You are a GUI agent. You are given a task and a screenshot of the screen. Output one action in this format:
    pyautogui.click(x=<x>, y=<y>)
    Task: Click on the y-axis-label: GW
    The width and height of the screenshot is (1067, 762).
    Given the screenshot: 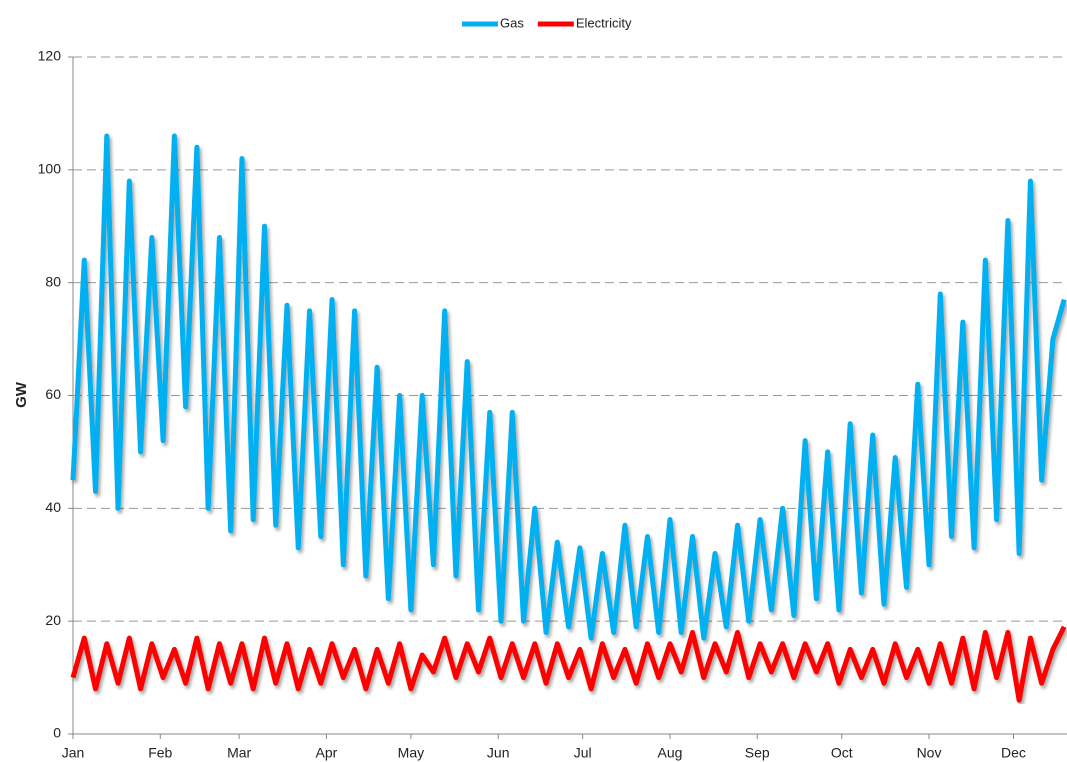 What is the action you would take?
    pyautogui.click(x=21, y=394)
    